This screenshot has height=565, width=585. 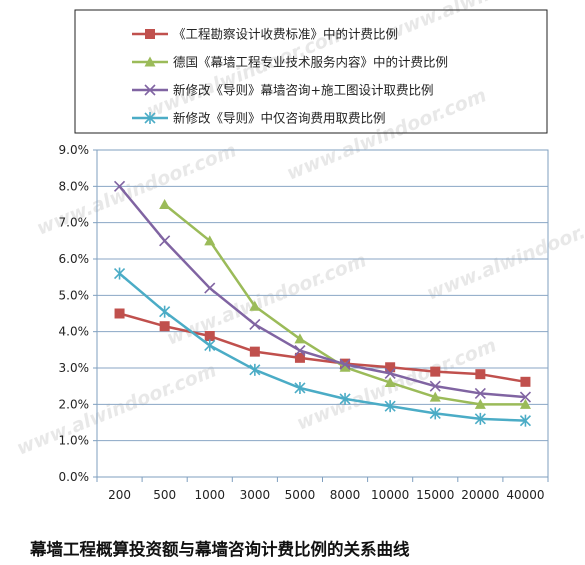 I want to click on y-tick-label: 3.0%, so click(x=74, y=368).